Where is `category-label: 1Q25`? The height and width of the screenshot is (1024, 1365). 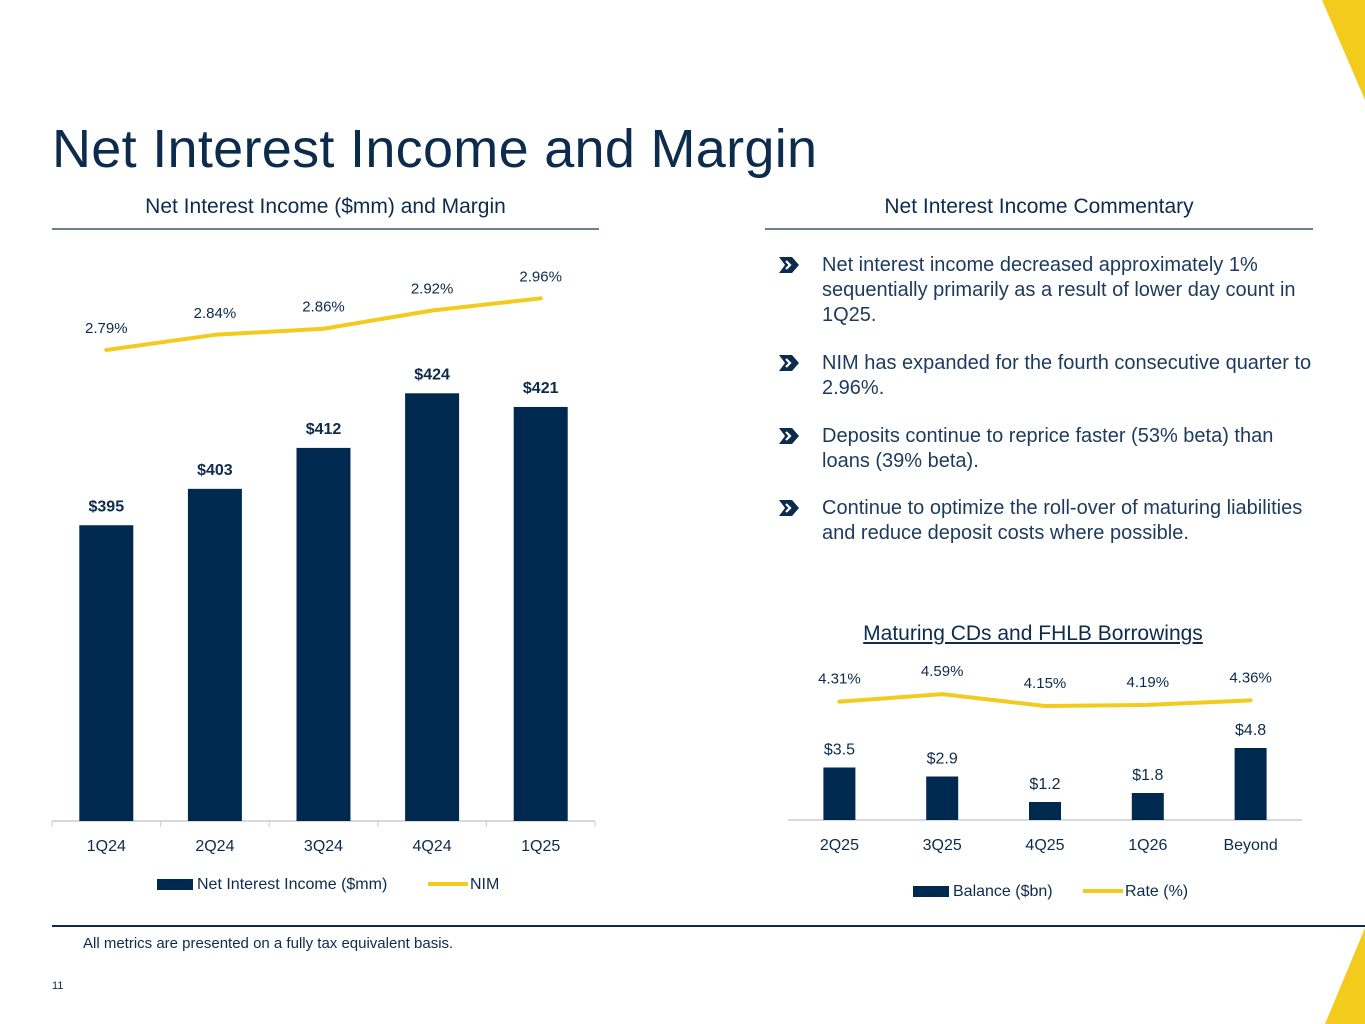 category-label: 1Q25 is located at coordinates (540, 846).